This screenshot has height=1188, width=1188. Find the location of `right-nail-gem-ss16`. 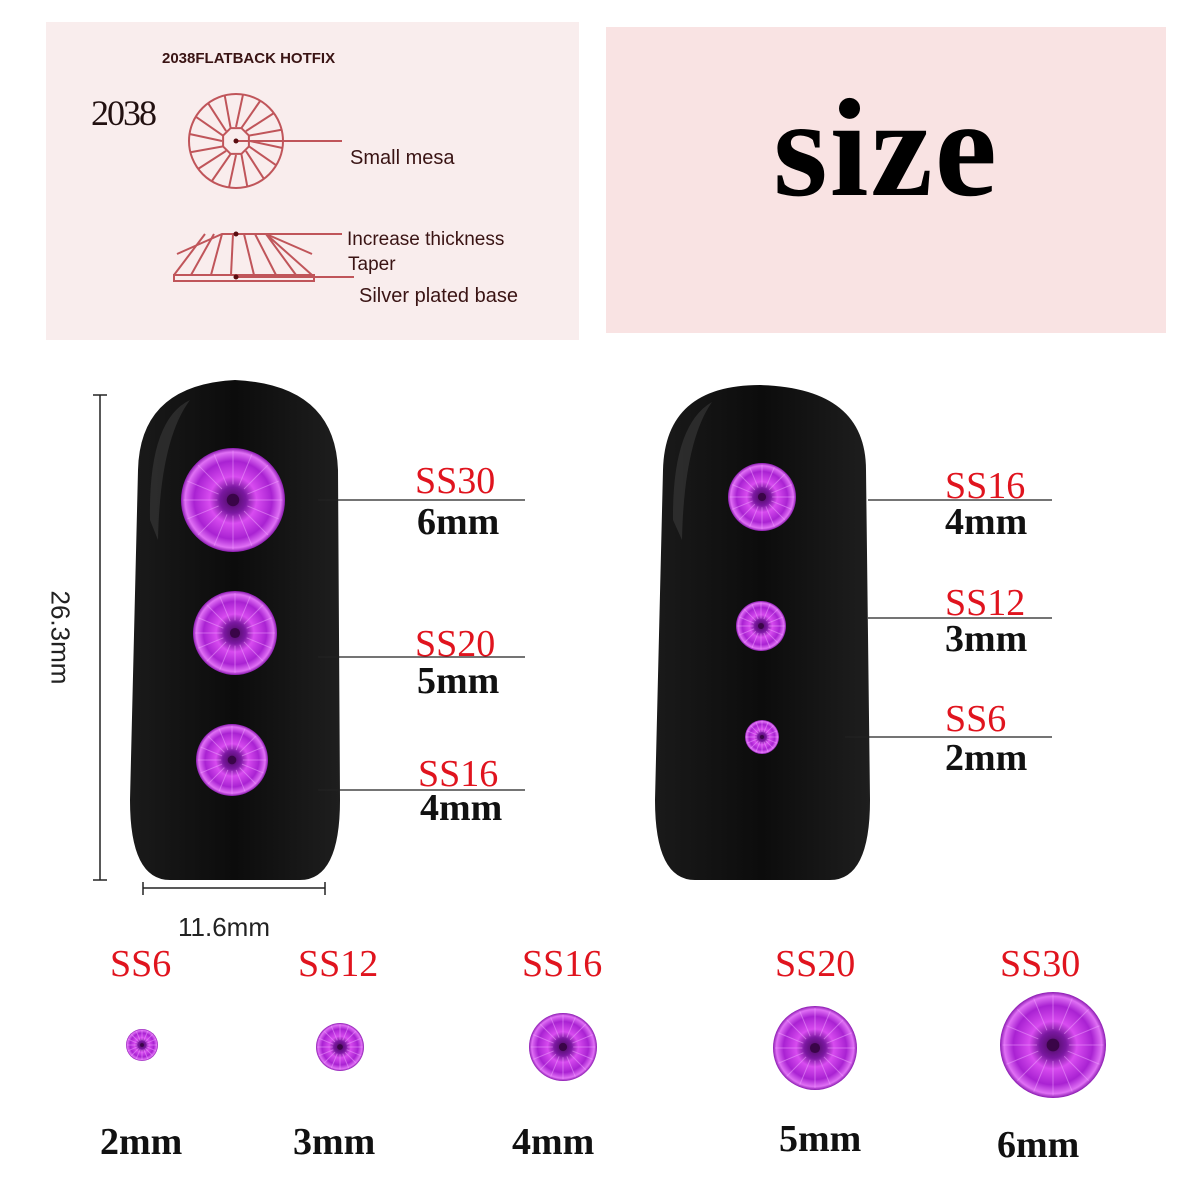

right-nail-gem-ss16 is located at coordinates (762, 497).